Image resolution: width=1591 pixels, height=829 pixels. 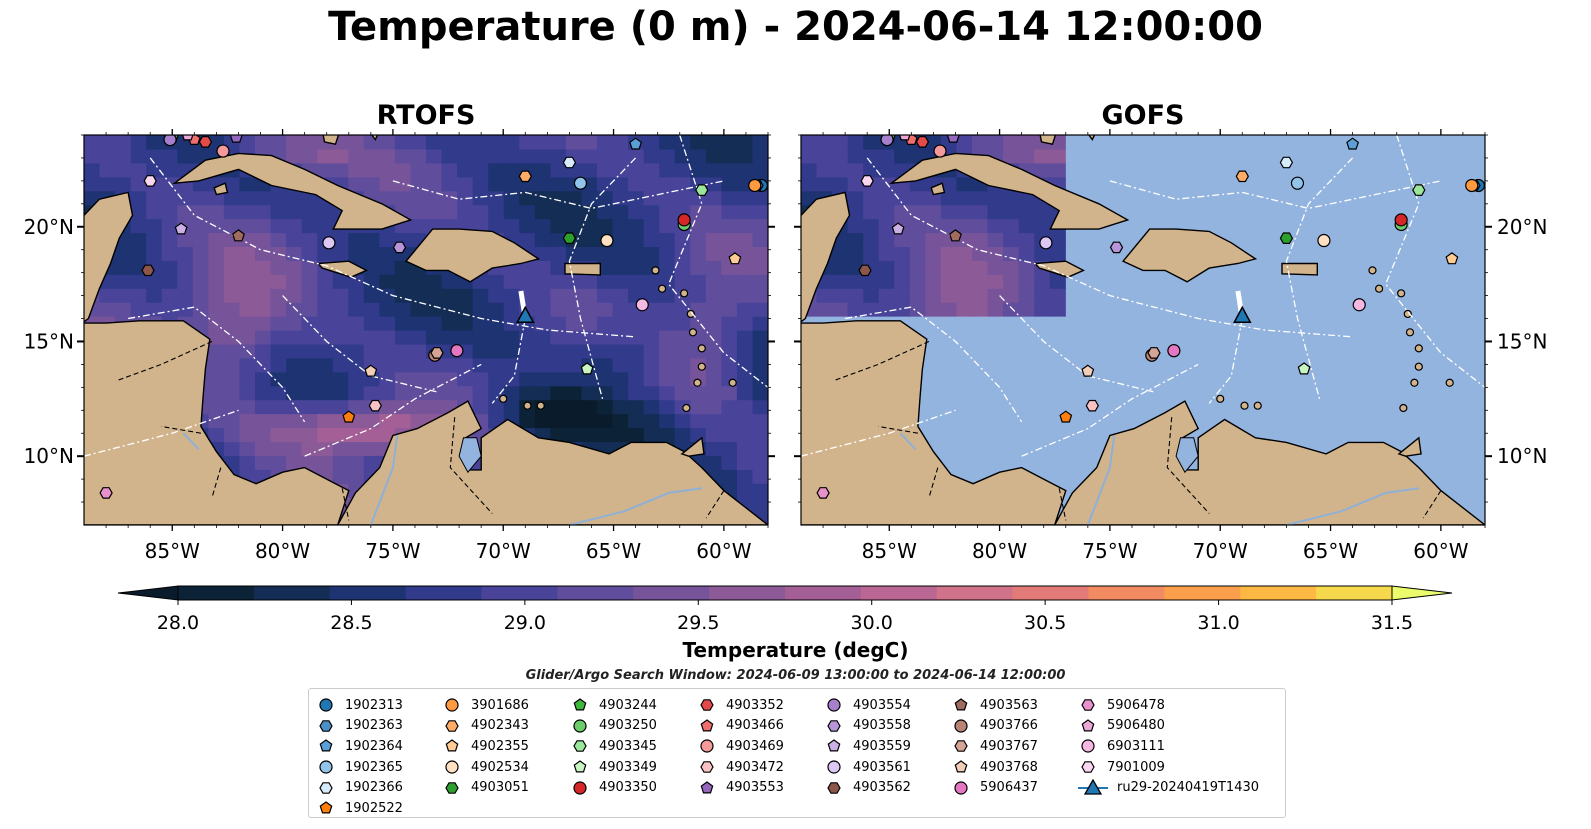 I want to click on land-trinidad, so click(x=1409, y=446).